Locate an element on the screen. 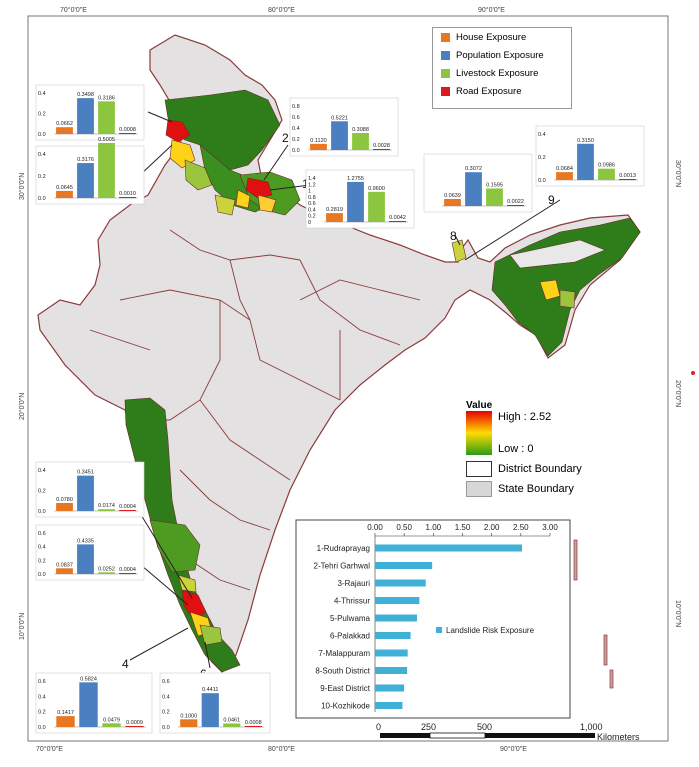 The width and height of the screenshot is (699, 767). mini-chart-value-label: 1.2755 is located at coordinates (355, 179).